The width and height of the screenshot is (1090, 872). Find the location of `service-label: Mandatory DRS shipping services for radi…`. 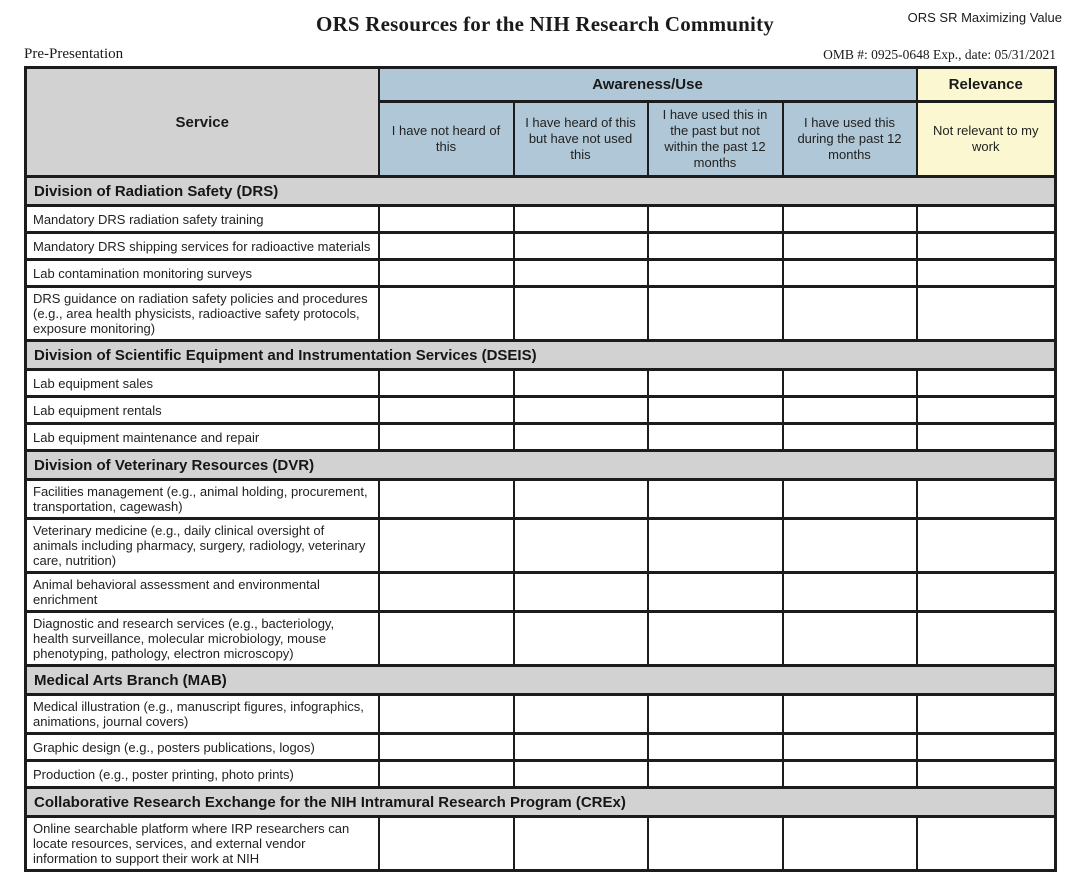

service-label: Mandatory DRS shipping services for radi… is located at coordinates (202, 246).